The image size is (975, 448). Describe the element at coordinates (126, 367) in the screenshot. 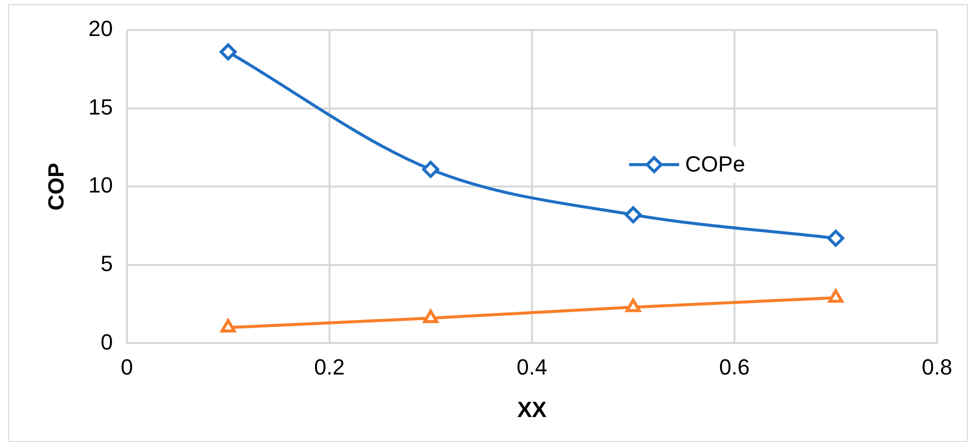

I see `x-tick-label: 0` at that location.